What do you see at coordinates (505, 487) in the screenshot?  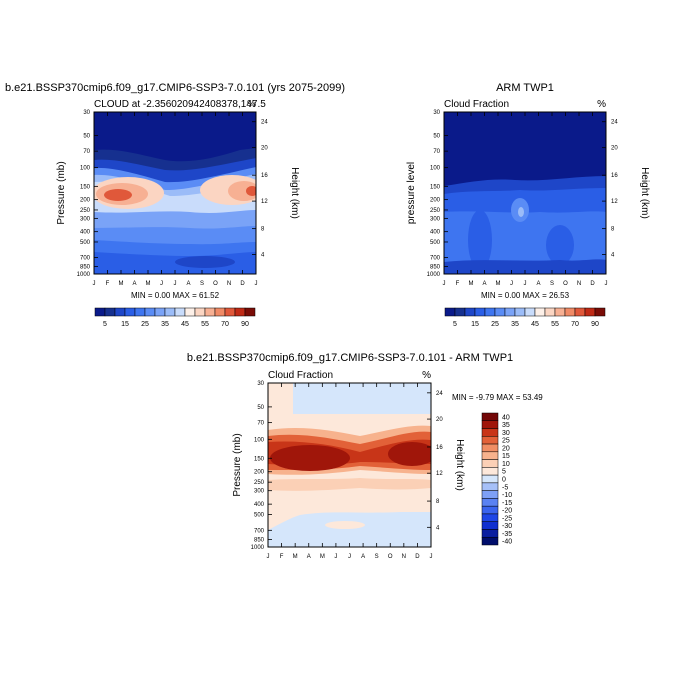 I see `colorbar-label: -5` at bounding box center [505, 487].